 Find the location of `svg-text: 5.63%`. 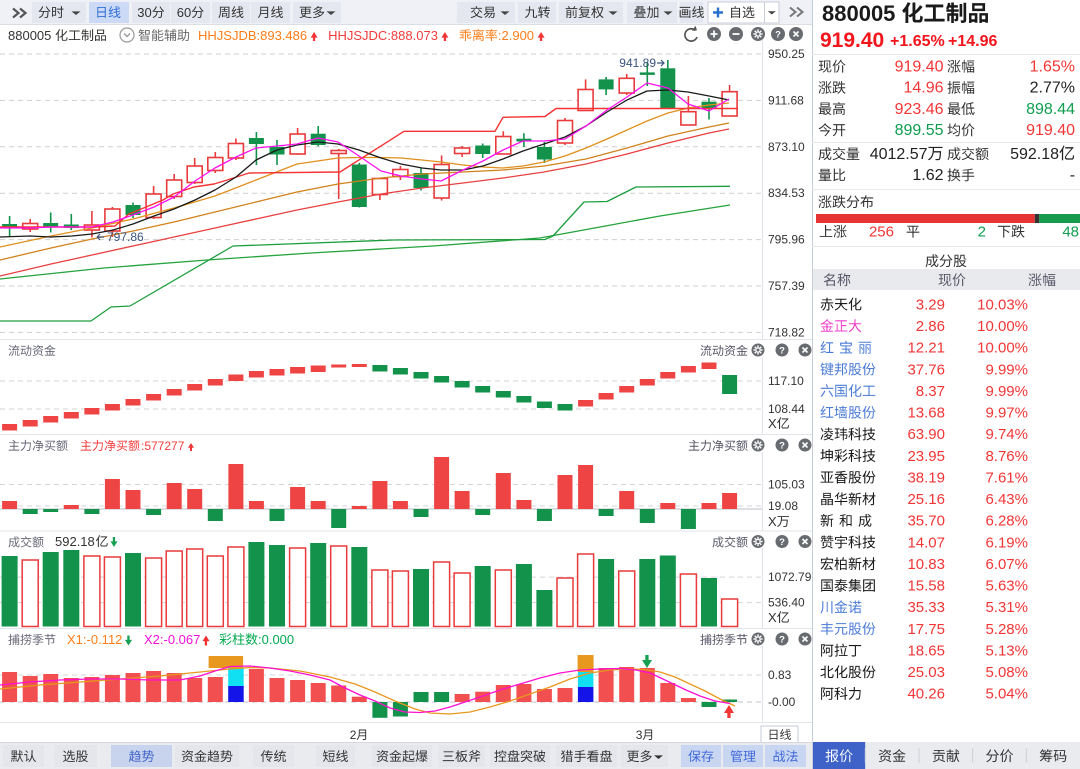

svg-text: 5.63% is located at coordinates (1006, 586).